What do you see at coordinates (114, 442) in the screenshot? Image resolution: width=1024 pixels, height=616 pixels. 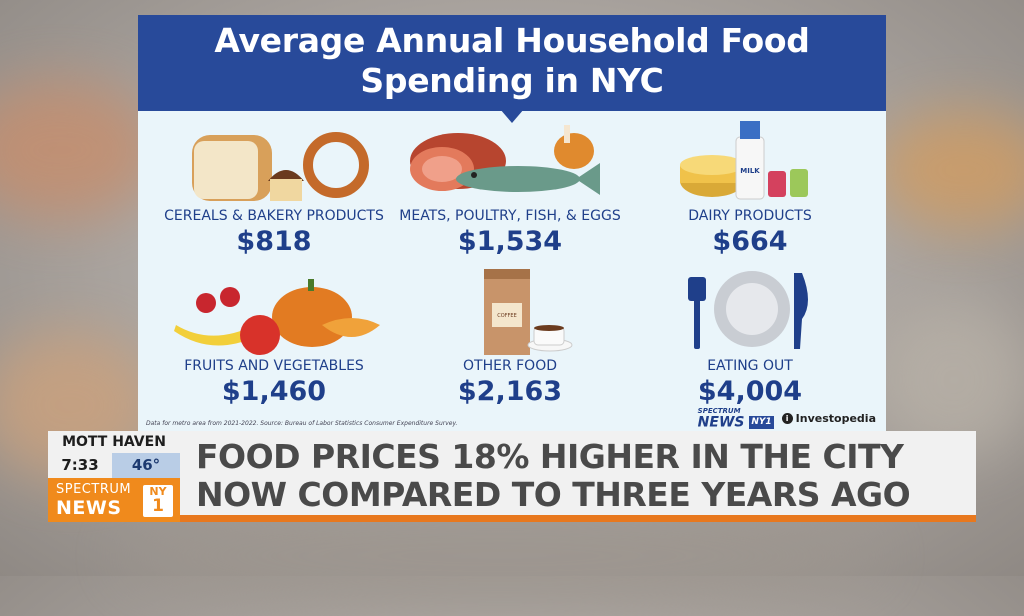 I see `location-label: MOTT HAVEN` at bounding box center [114, 442].